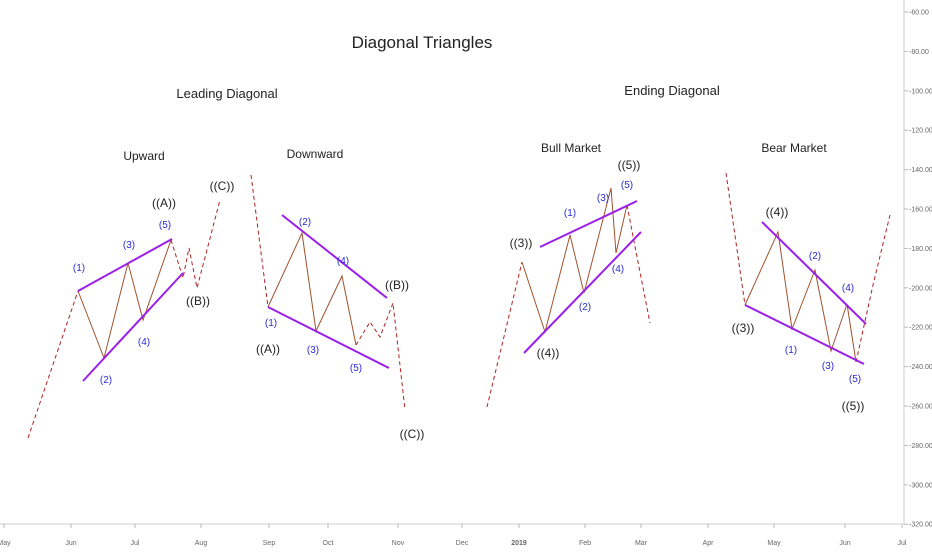 The image size is (932, 555). What do you see at coordinates (641, 543) in the screenshot?
I see `x-tick-label: Mar` at bounding box center [641, 543].